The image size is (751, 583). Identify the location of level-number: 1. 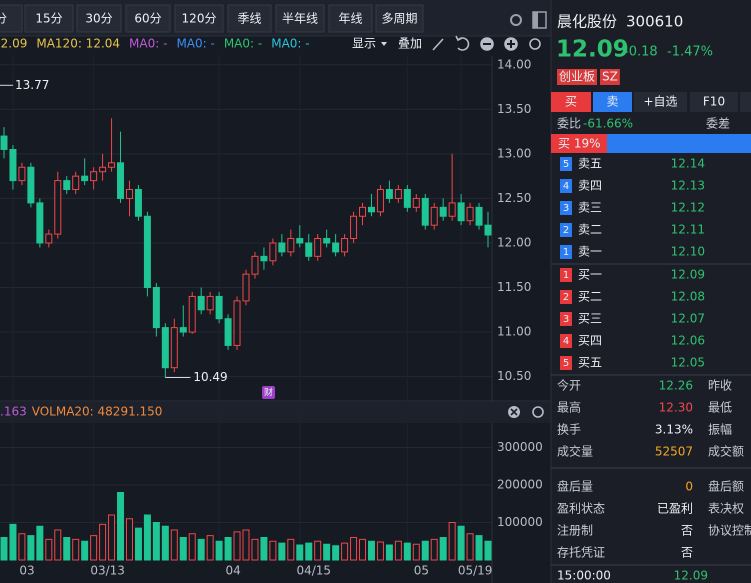
(566, 275).